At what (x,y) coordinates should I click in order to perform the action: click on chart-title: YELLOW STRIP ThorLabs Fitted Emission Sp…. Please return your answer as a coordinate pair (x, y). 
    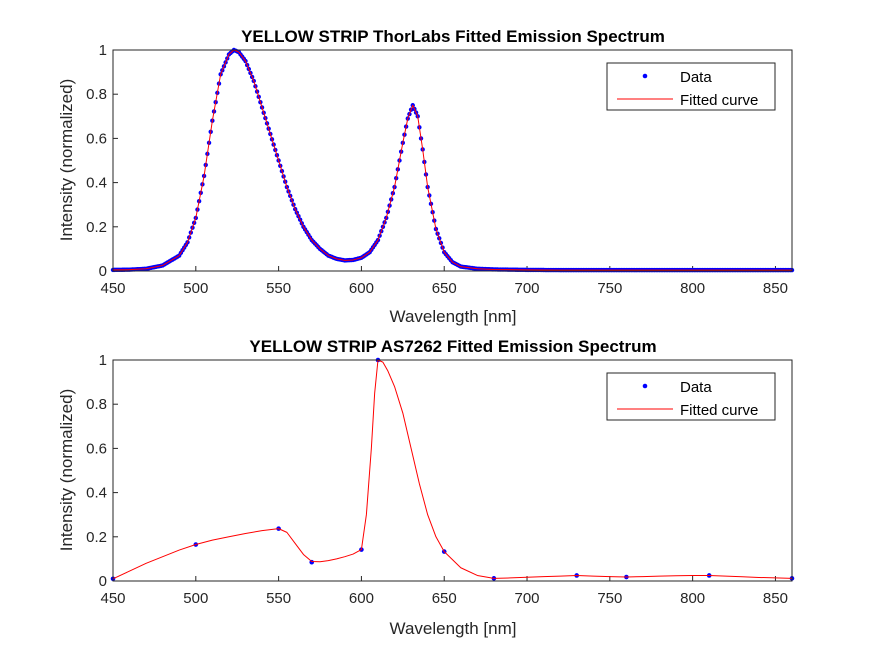
    Looking at the image, I should click on (453, 36).